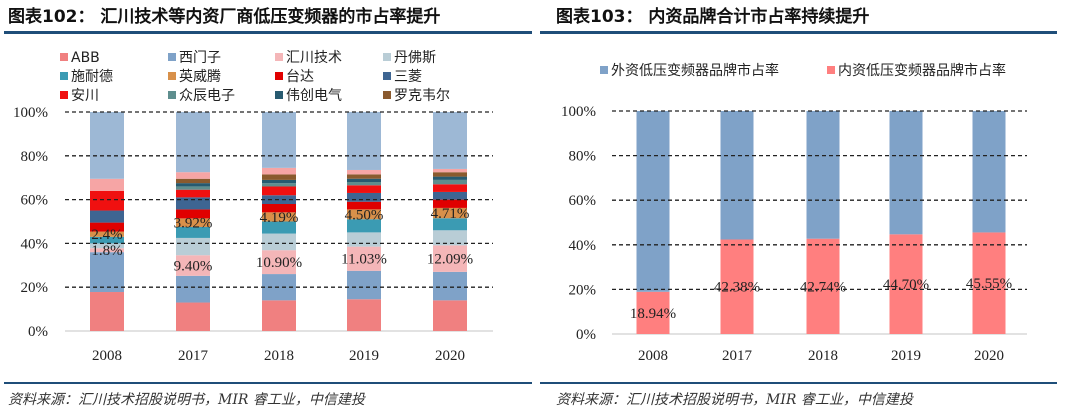 The height and width of the screenshot is (412, 1080). What do you see at coordinates (107, 272) in the screenshot?
I see `bar-segment-西门子-2008` at bounding box center [107, 272].